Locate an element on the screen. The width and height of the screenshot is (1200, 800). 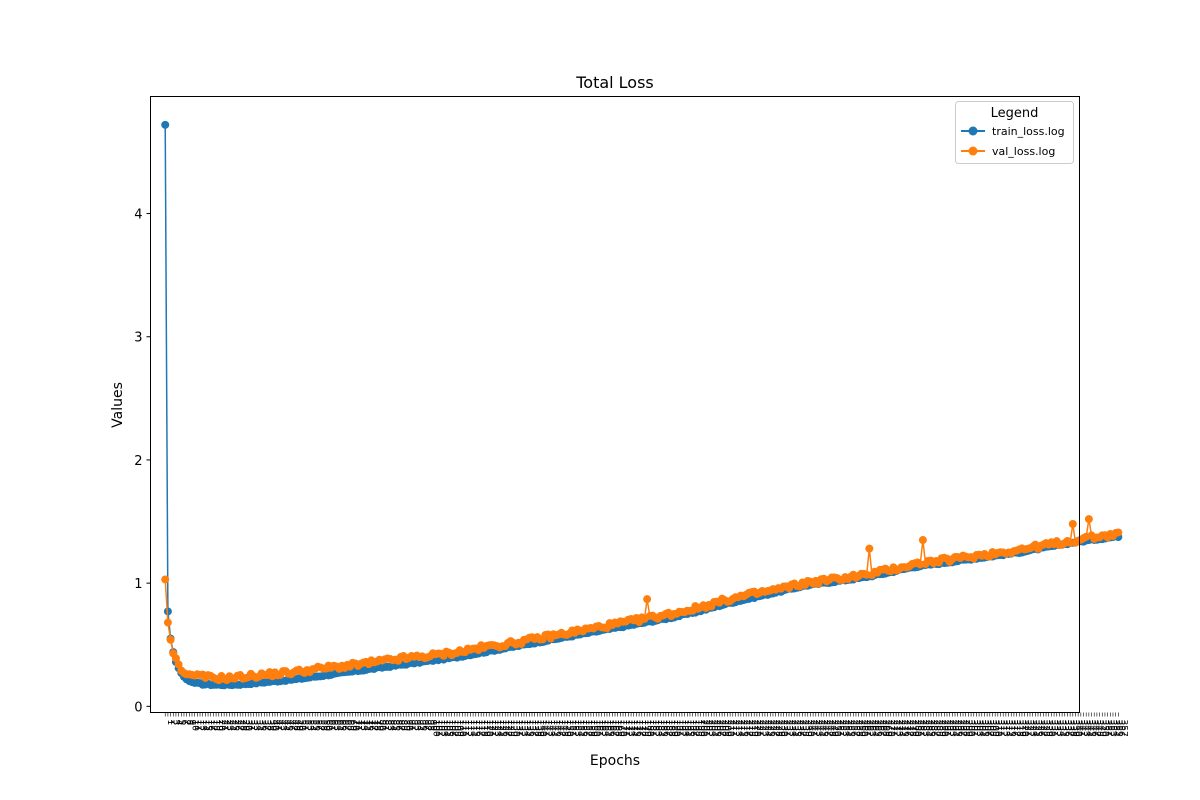
x-tick-label: 170 is located at coordinates (623, 727).